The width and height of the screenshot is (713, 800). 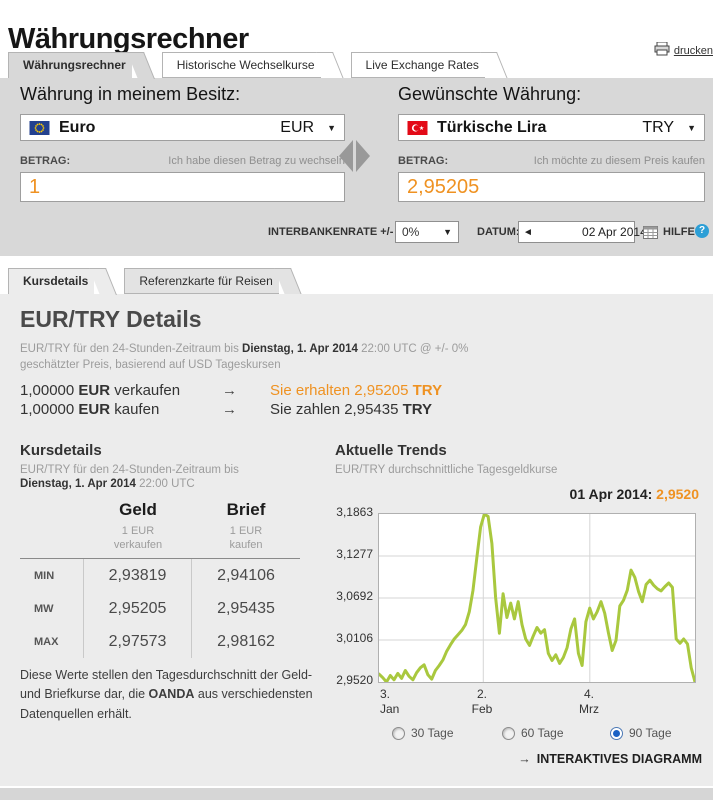 What do you see at coordinates (138, 525) in the screenshot?
I see `geld-column-header: Geld 1 EUR verkaufen` at bounding box center [138, 525].